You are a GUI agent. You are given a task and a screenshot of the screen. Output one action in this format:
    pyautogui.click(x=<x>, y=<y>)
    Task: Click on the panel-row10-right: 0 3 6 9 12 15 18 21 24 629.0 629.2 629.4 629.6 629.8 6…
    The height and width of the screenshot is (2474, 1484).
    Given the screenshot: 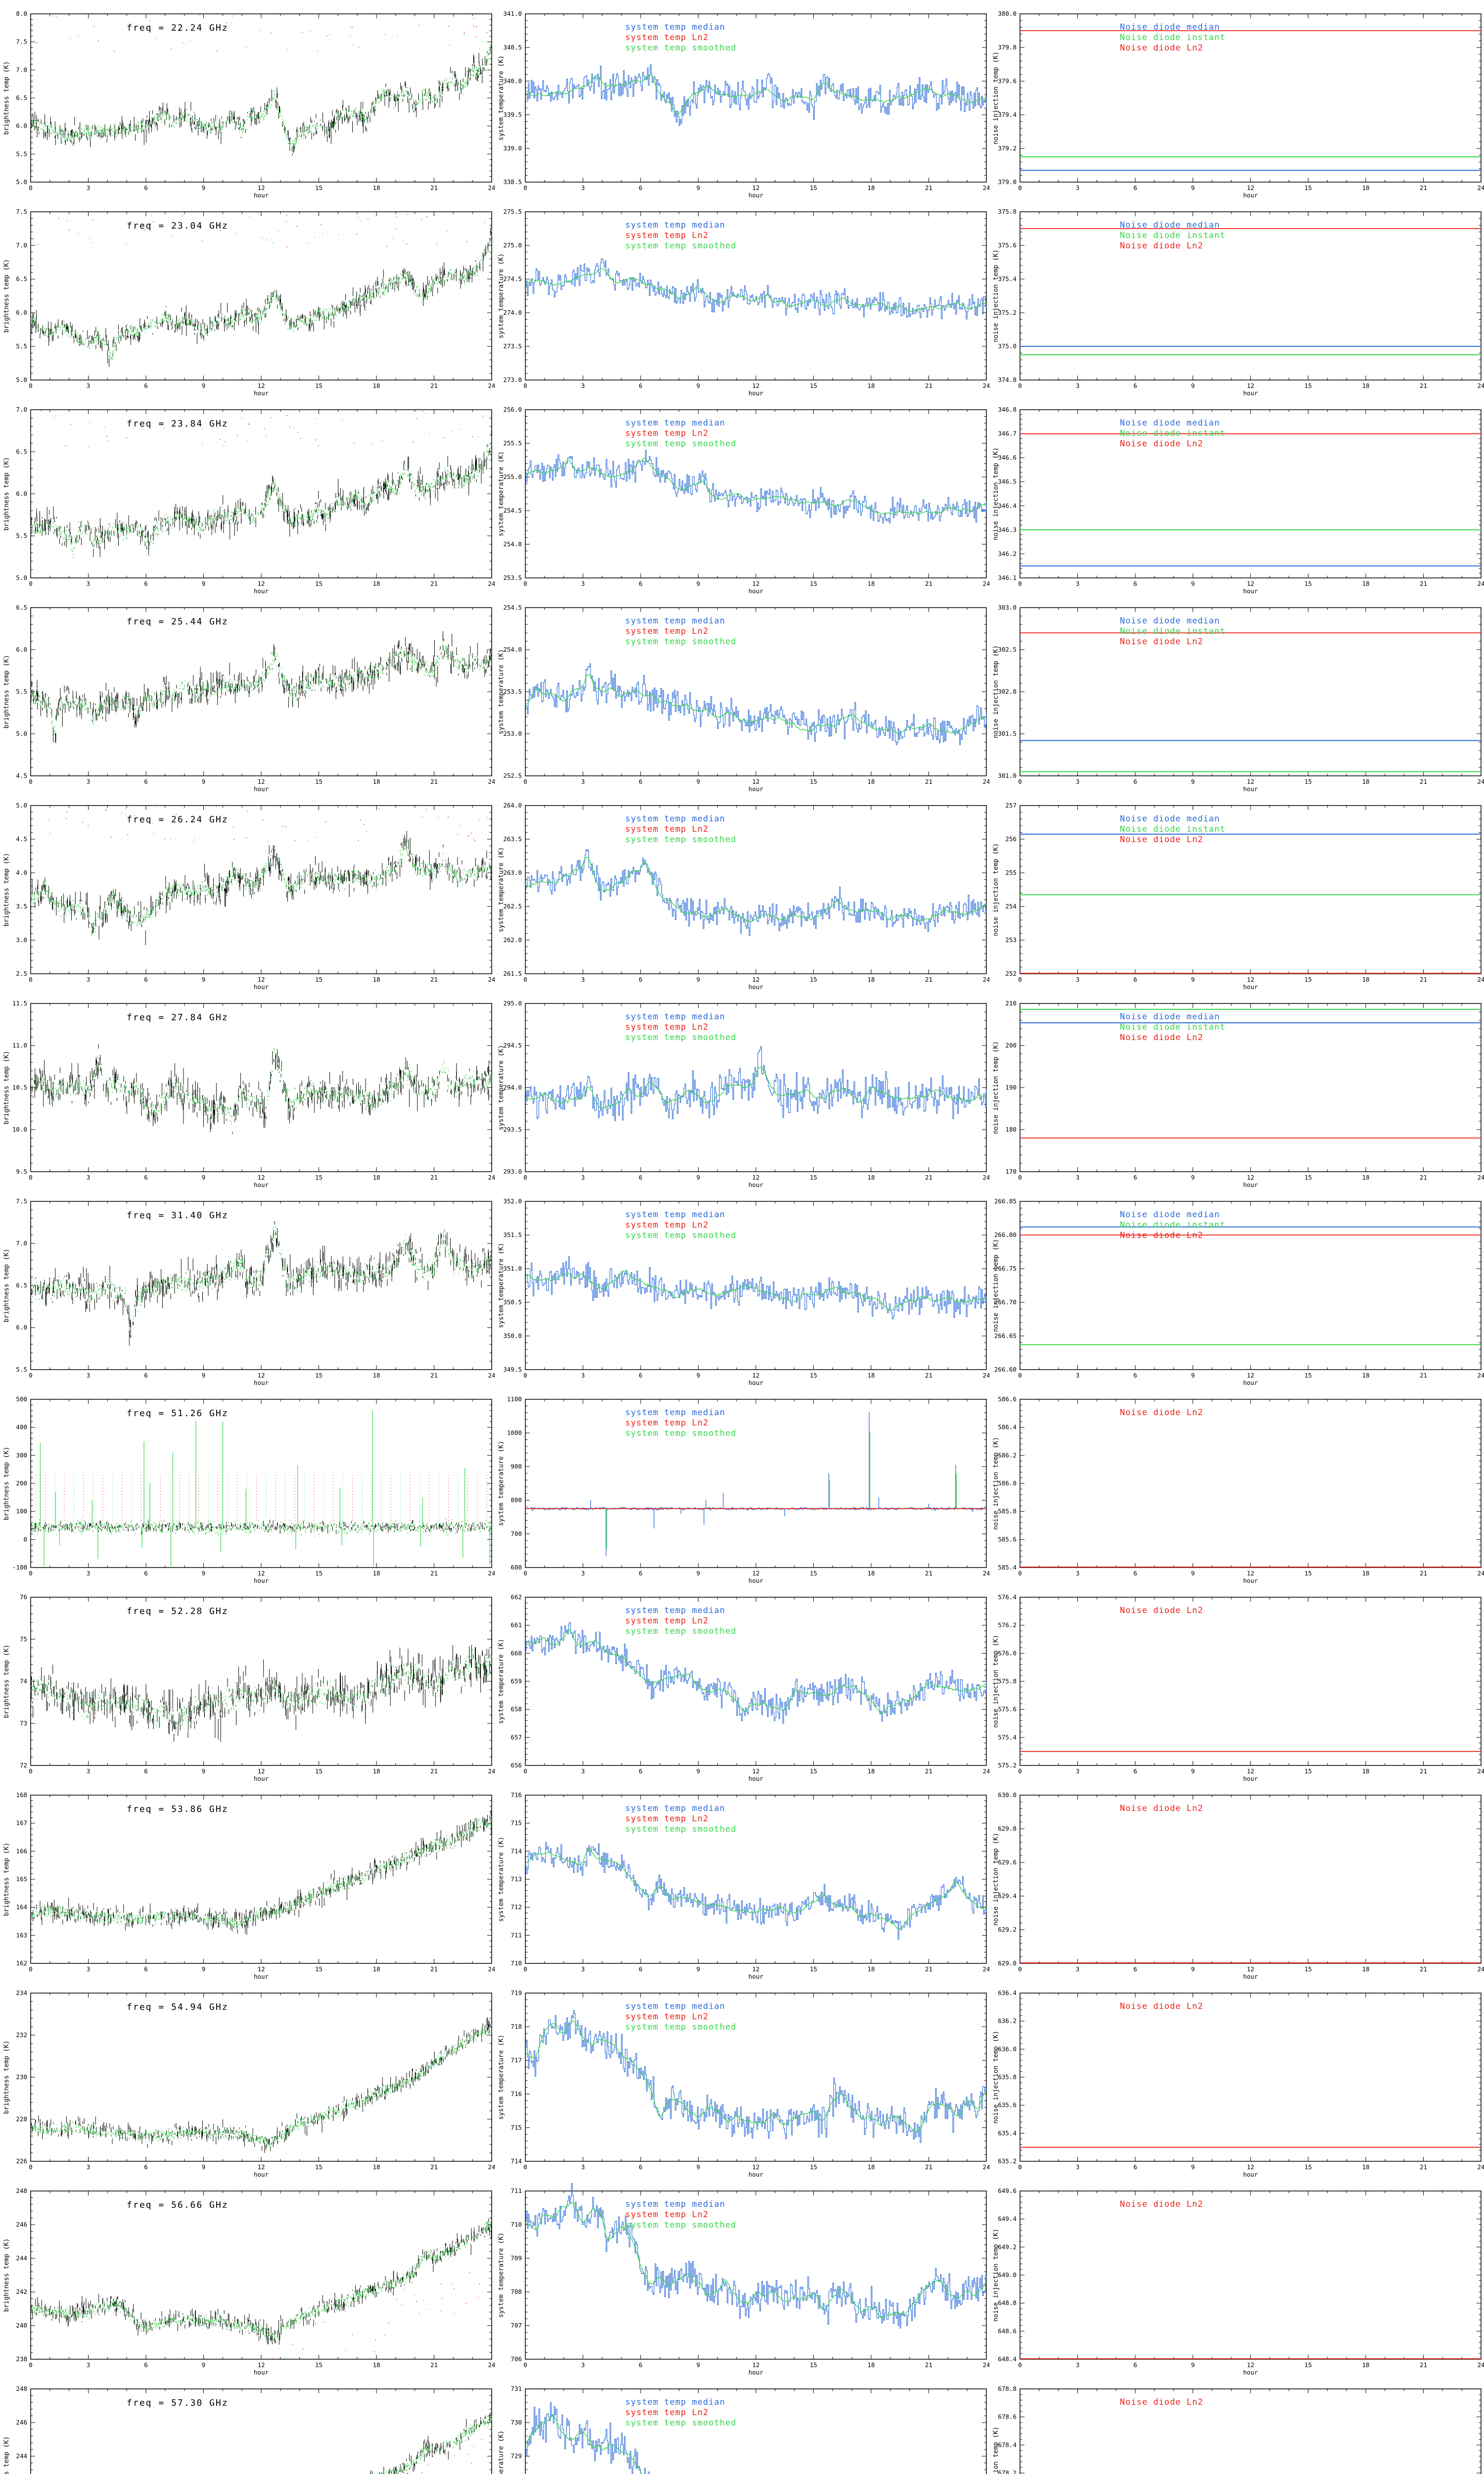 What is the action you would take?
    pyautogui.click(x=1236, y=1880)
    